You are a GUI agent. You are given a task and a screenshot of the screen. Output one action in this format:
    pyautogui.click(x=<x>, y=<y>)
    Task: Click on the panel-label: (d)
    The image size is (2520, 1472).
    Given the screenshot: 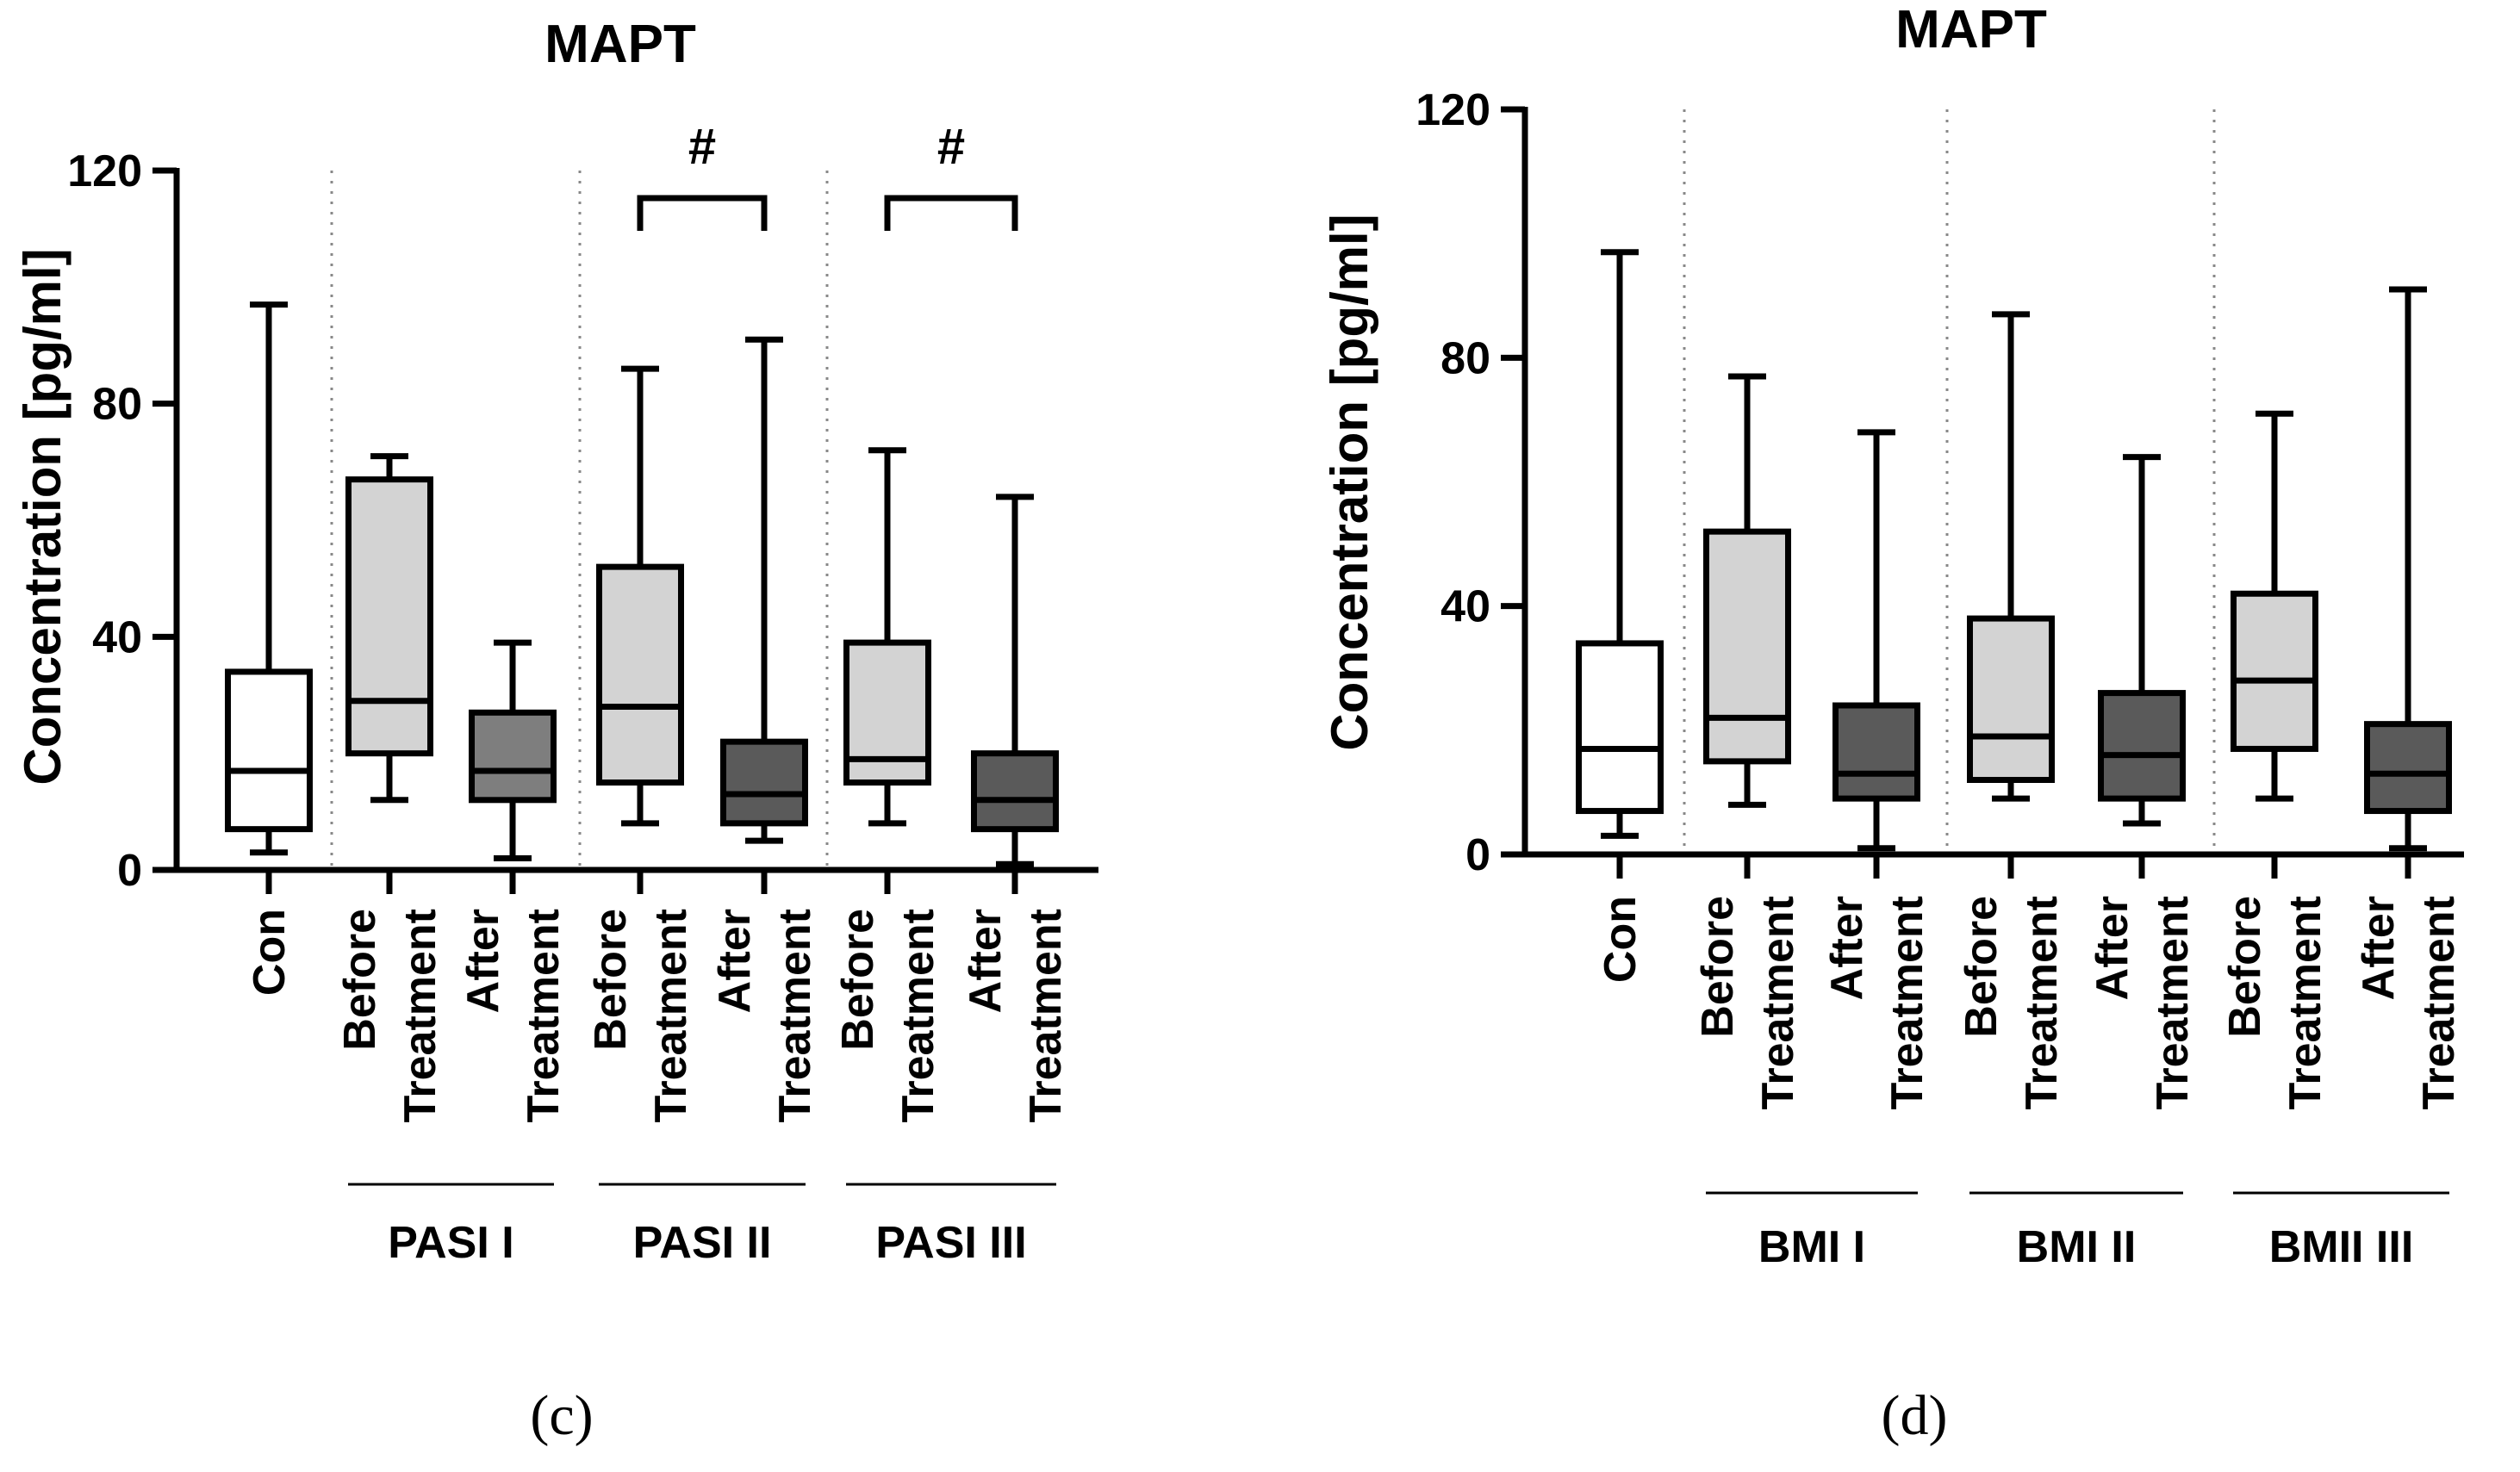 What is the action you would take?
    pyautogui.click(x=1915, y=1415)
    